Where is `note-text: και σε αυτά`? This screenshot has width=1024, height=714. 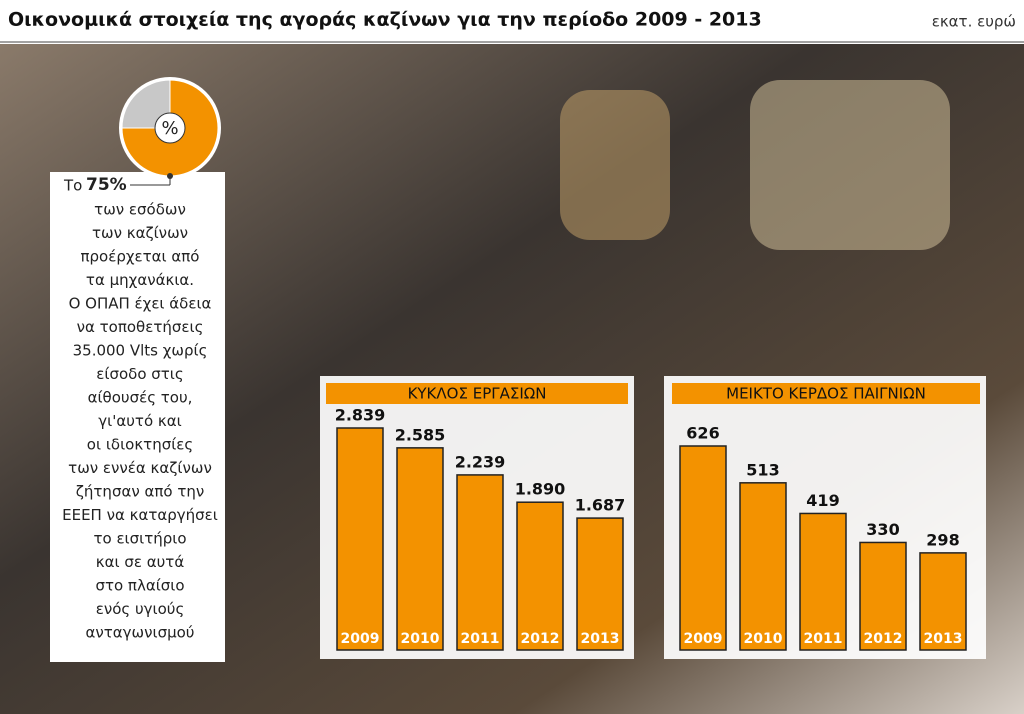 note-text: και σε αυτά is located at coordinates (140, 562).